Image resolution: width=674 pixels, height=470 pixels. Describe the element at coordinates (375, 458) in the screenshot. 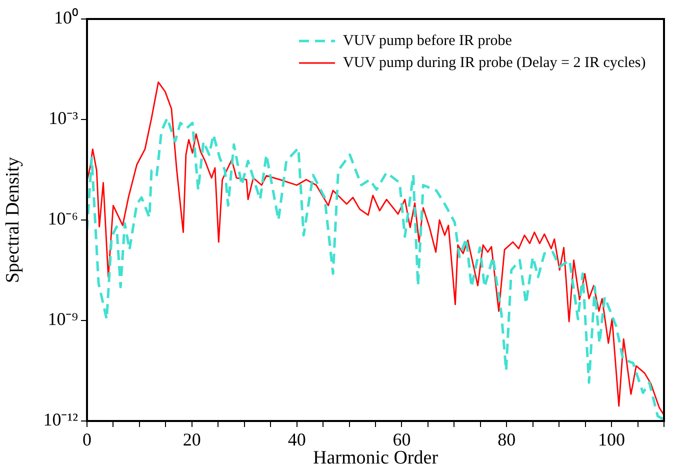

I see `x-axis-title: Harmonic Order` at that location.